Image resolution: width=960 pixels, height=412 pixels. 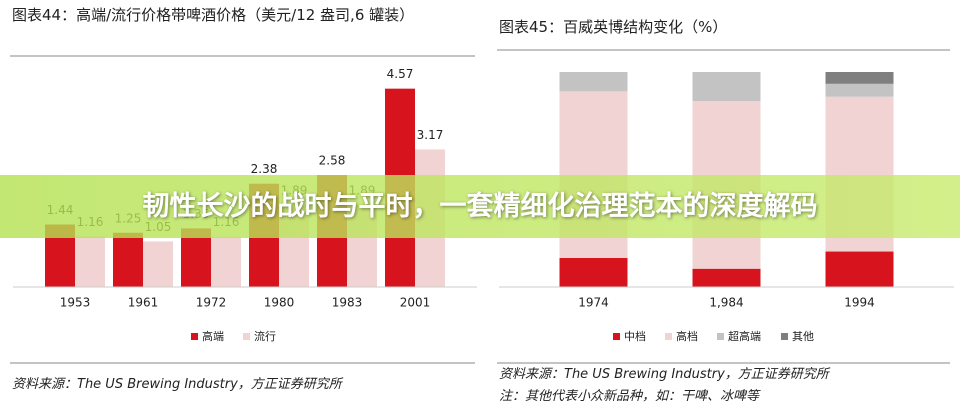 I want to click on x-tick-label: 1974, so click(x=593, y=303).